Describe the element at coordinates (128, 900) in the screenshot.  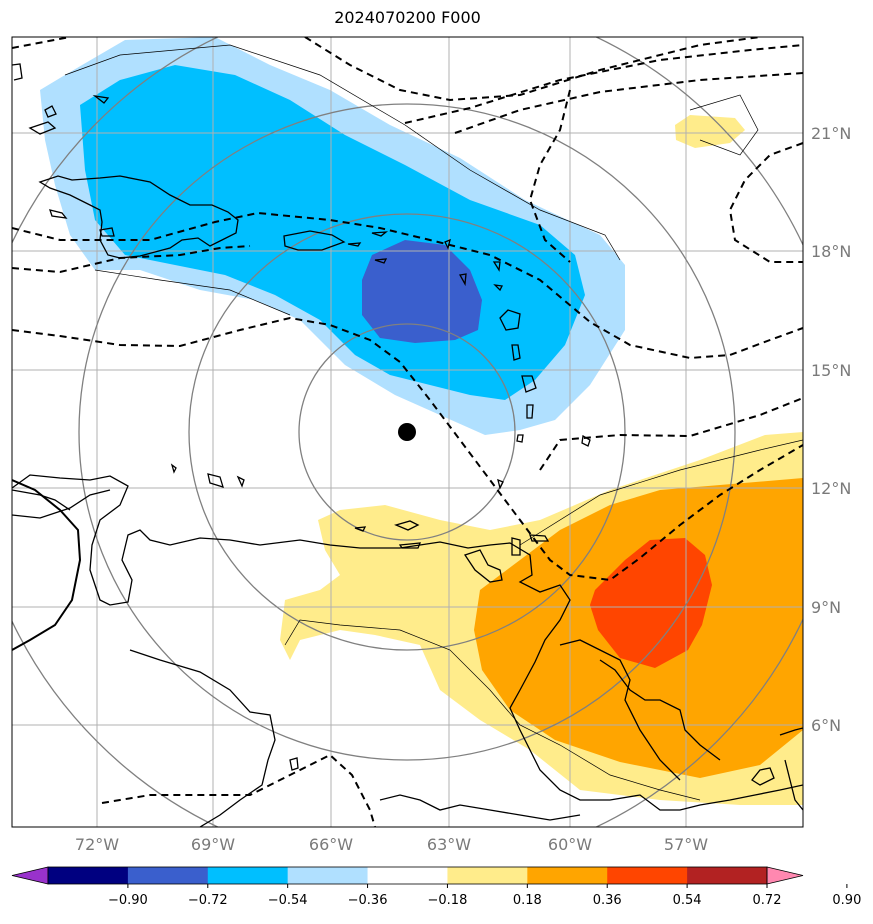
I see `colorbar-tick-label: −0.90` at that location.